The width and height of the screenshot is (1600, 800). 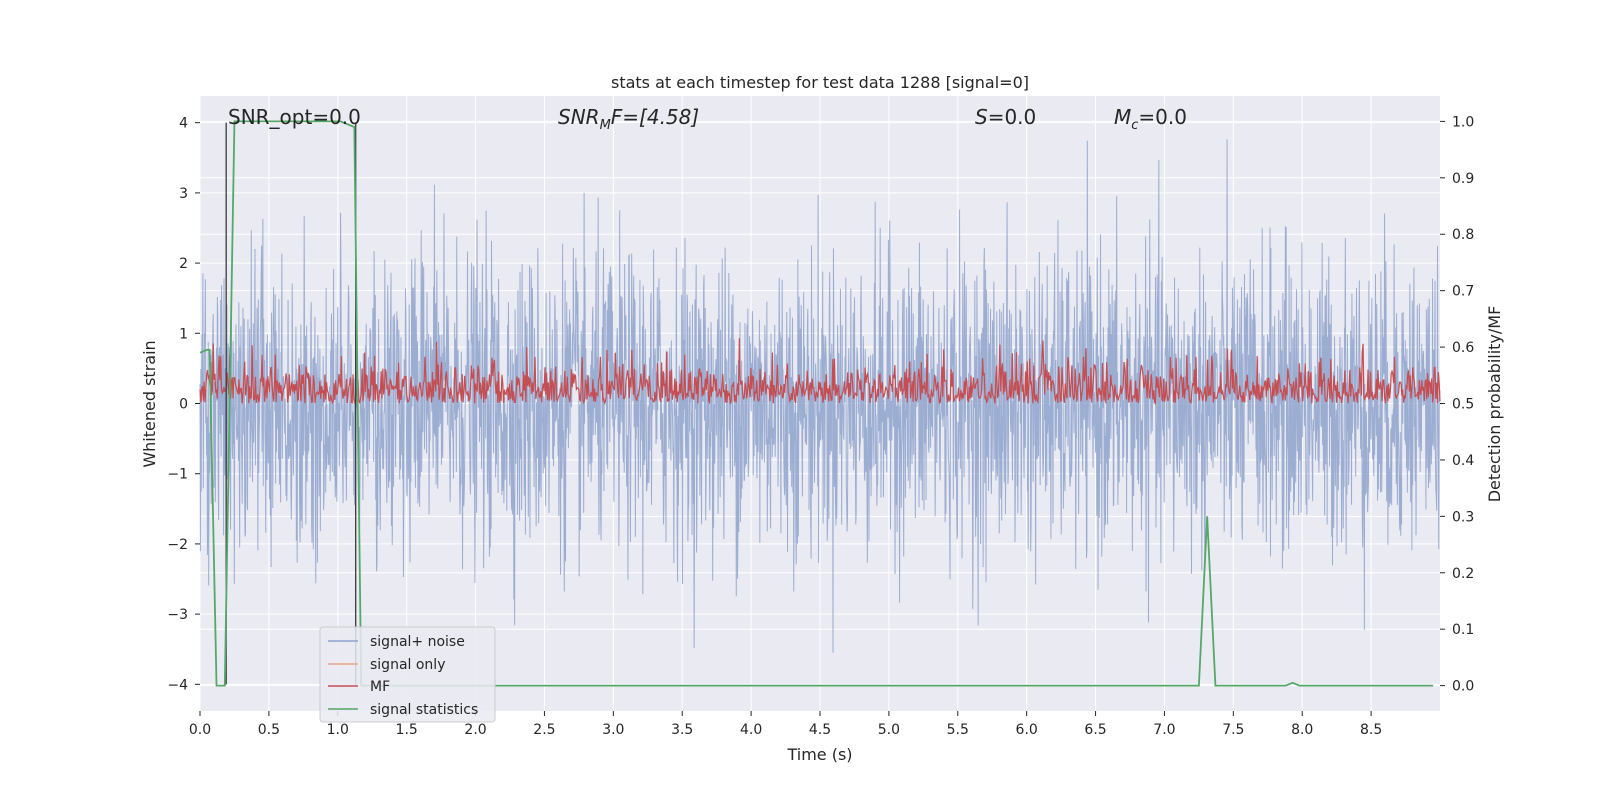 I want to click on x-tick-label: 0.0, so click(x=200, y=730).